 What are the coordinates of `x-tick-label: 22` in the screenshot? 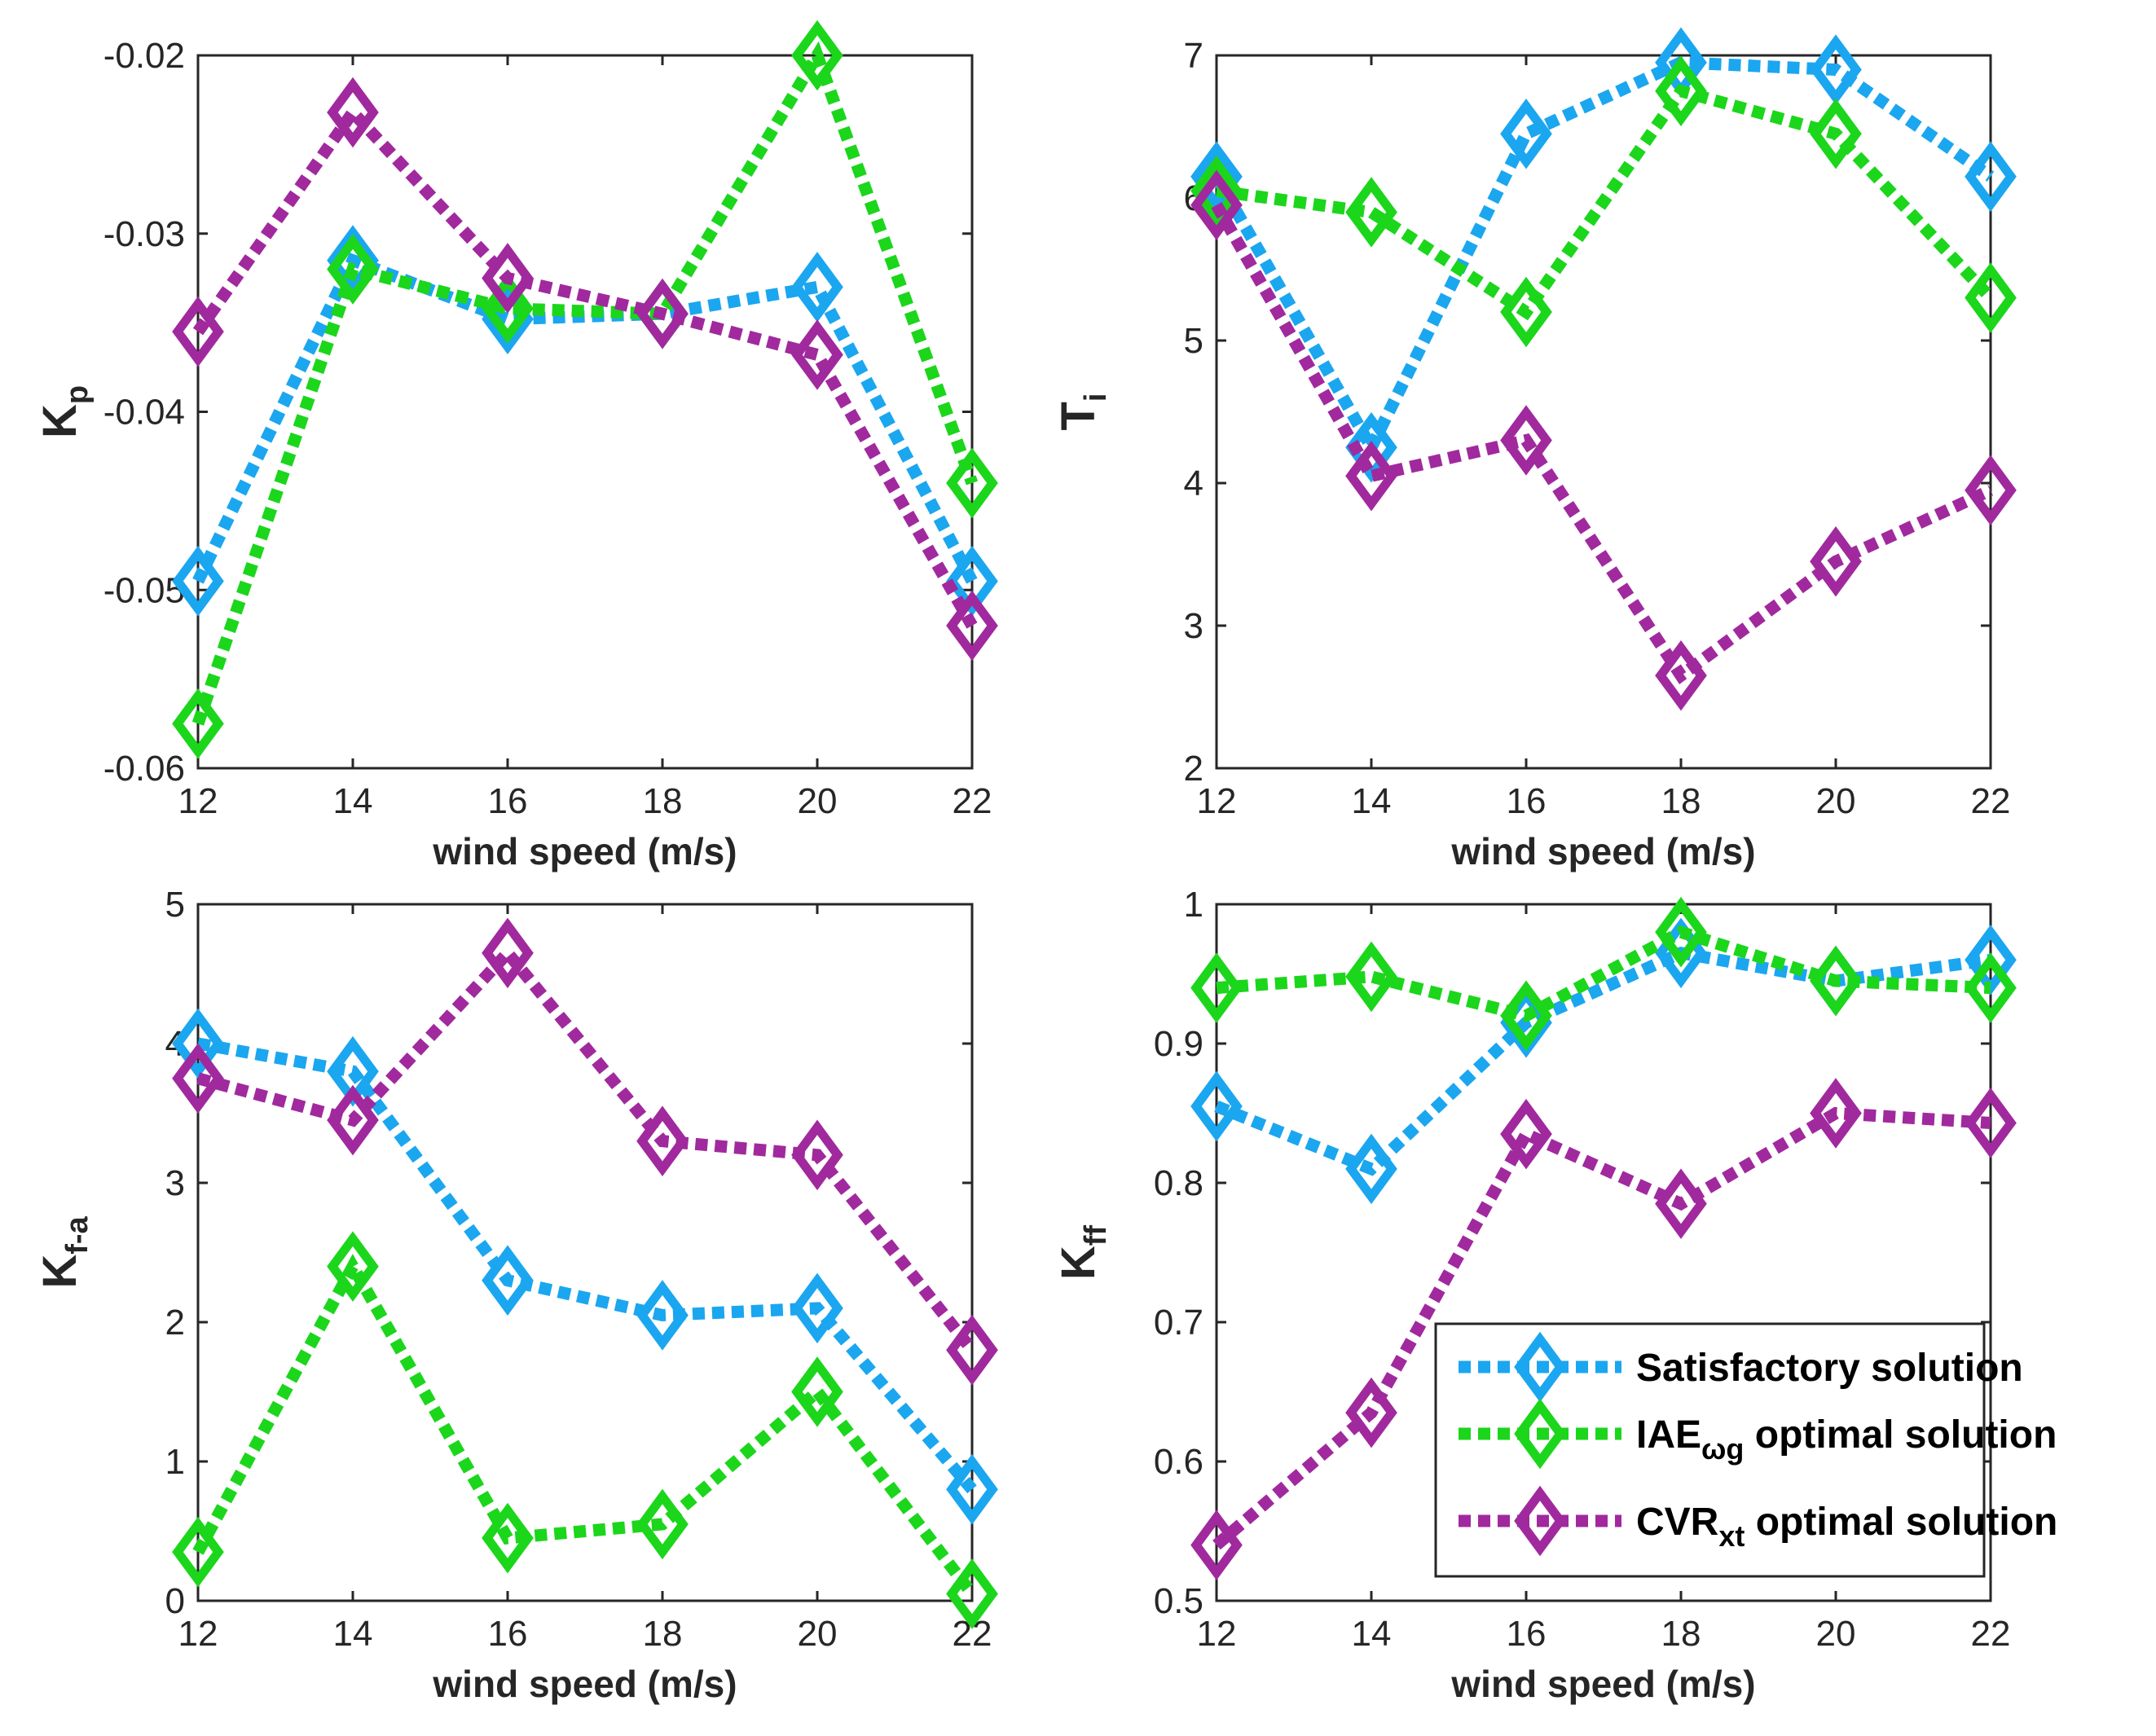 It's located at (972, 801).